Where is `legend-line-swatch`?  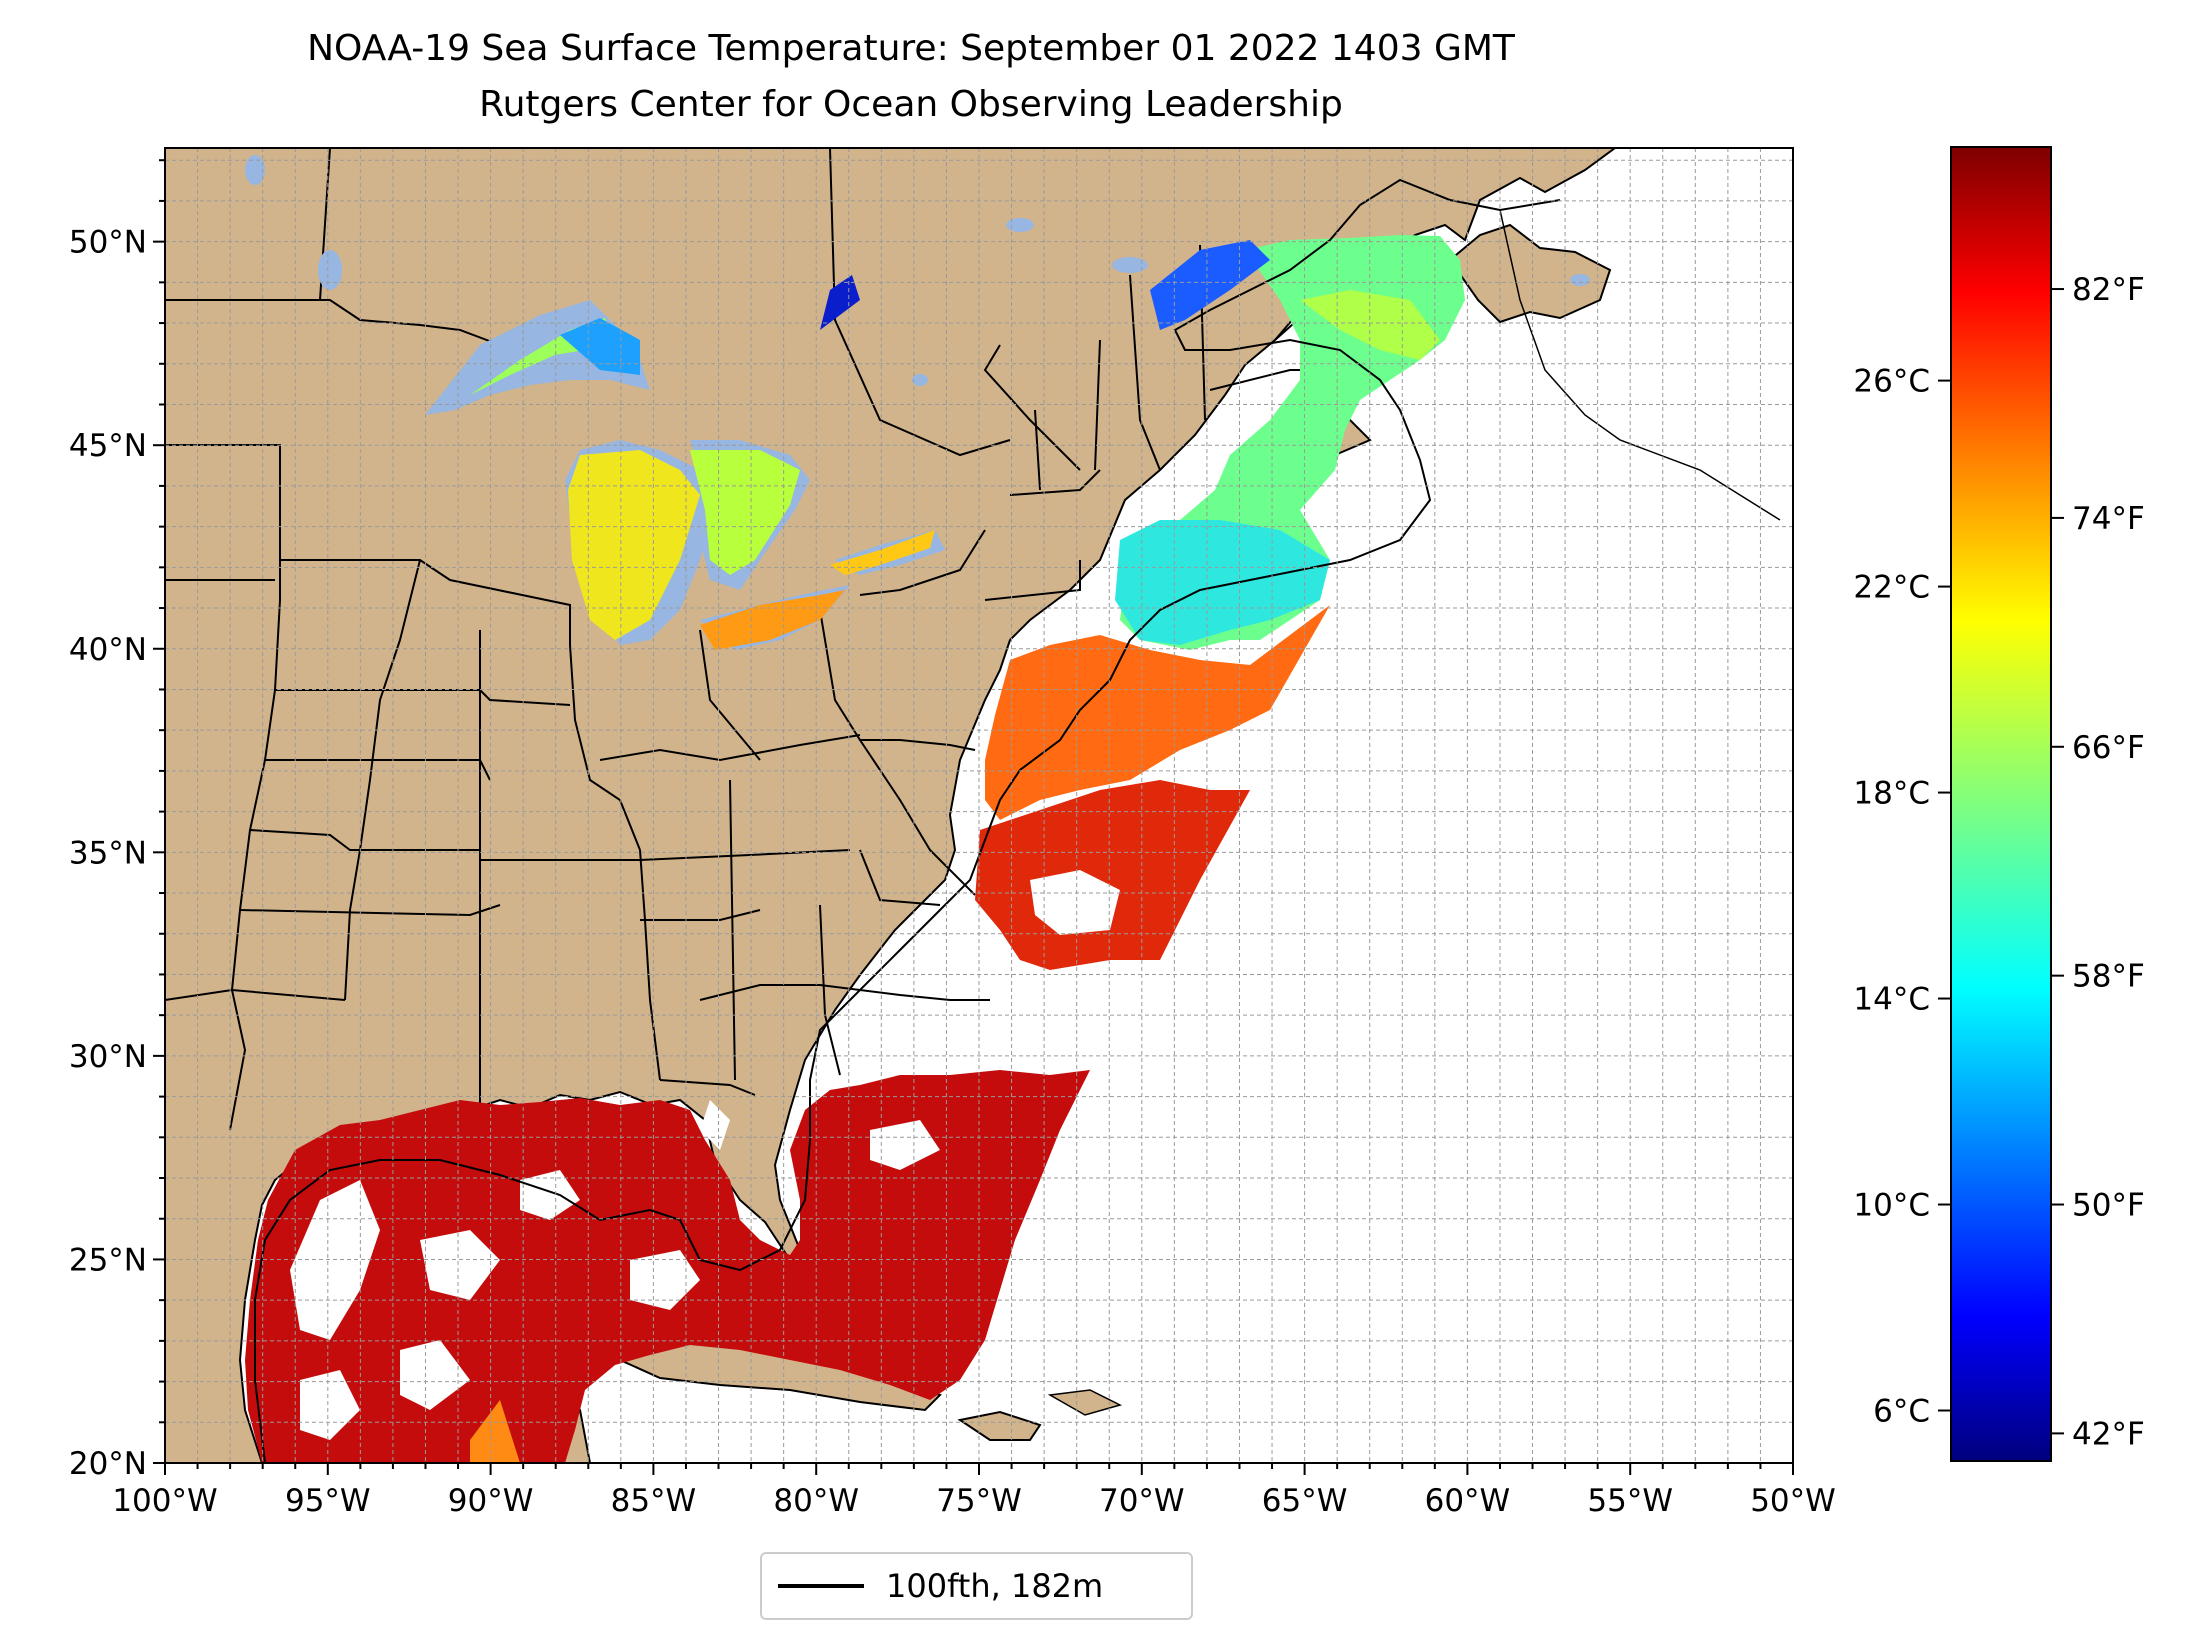
legend-line-swatch is located at coordinates (821, 1586).